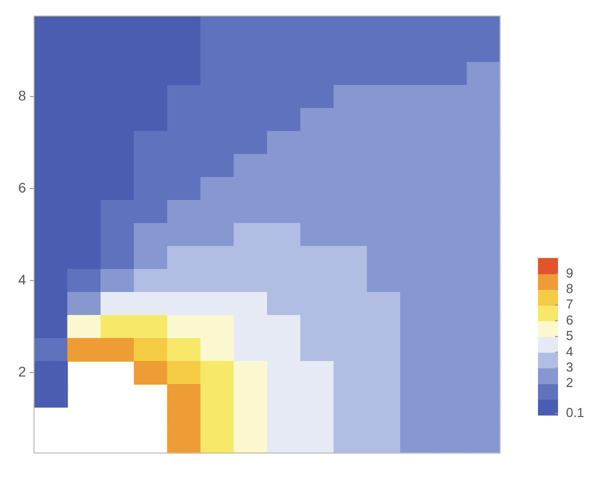 The height and width of the screenshot is (491, 592). I want to click on y-tick-label: 8, so click(22, 95).